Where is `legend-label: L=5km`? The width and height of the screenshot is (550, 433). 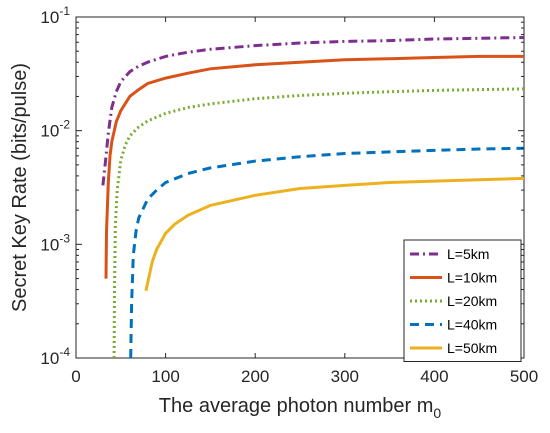
legend-label: L=5km is located at coordinates (468, 254).